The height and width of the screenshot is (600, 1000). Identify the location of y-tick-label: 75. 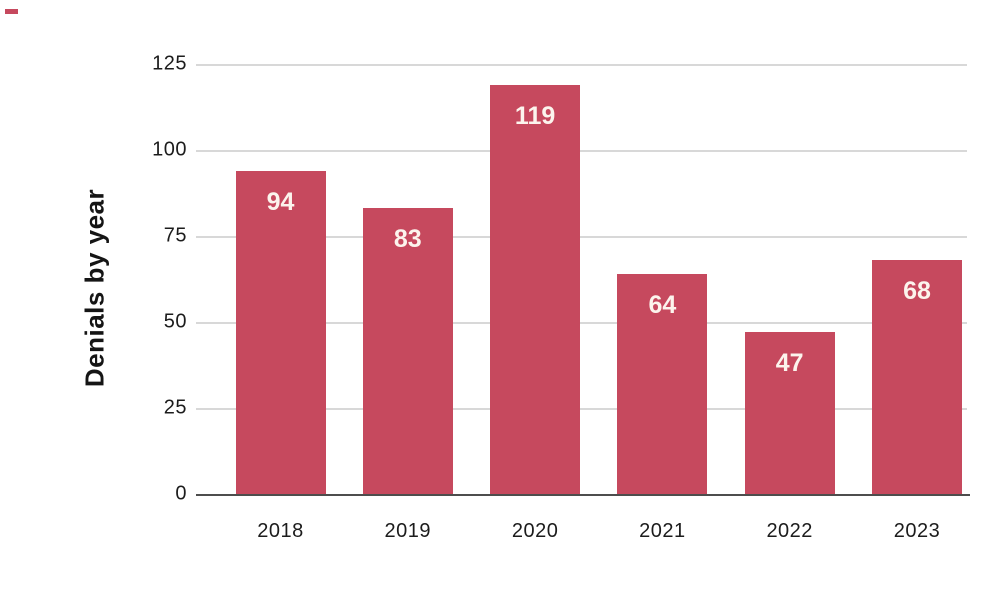
(175, 235).